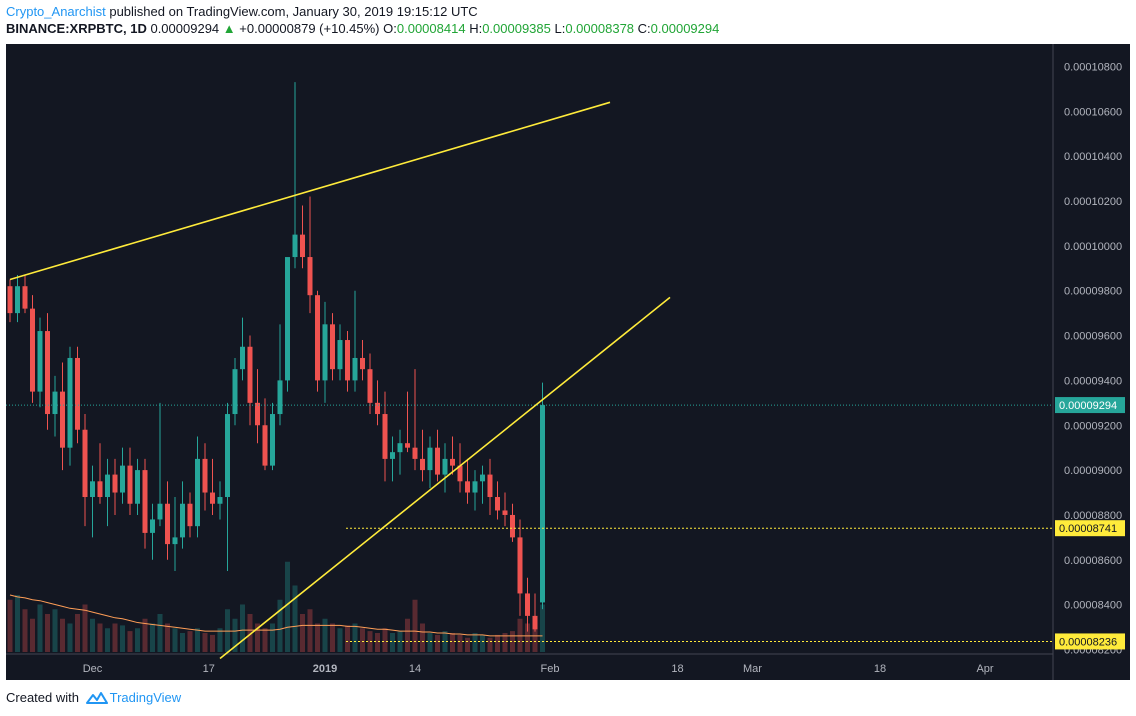 This screenshot has width=1136, height=716. Describe the element at coordinates (1093, 112) in the screenshot. I see `price-tick-label: 0.00010600` at that location.